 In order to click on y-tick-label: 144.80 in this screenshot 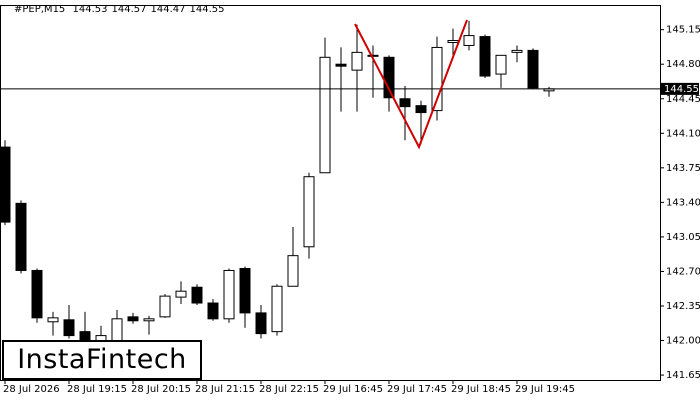, I will do `click(683, 64)`.